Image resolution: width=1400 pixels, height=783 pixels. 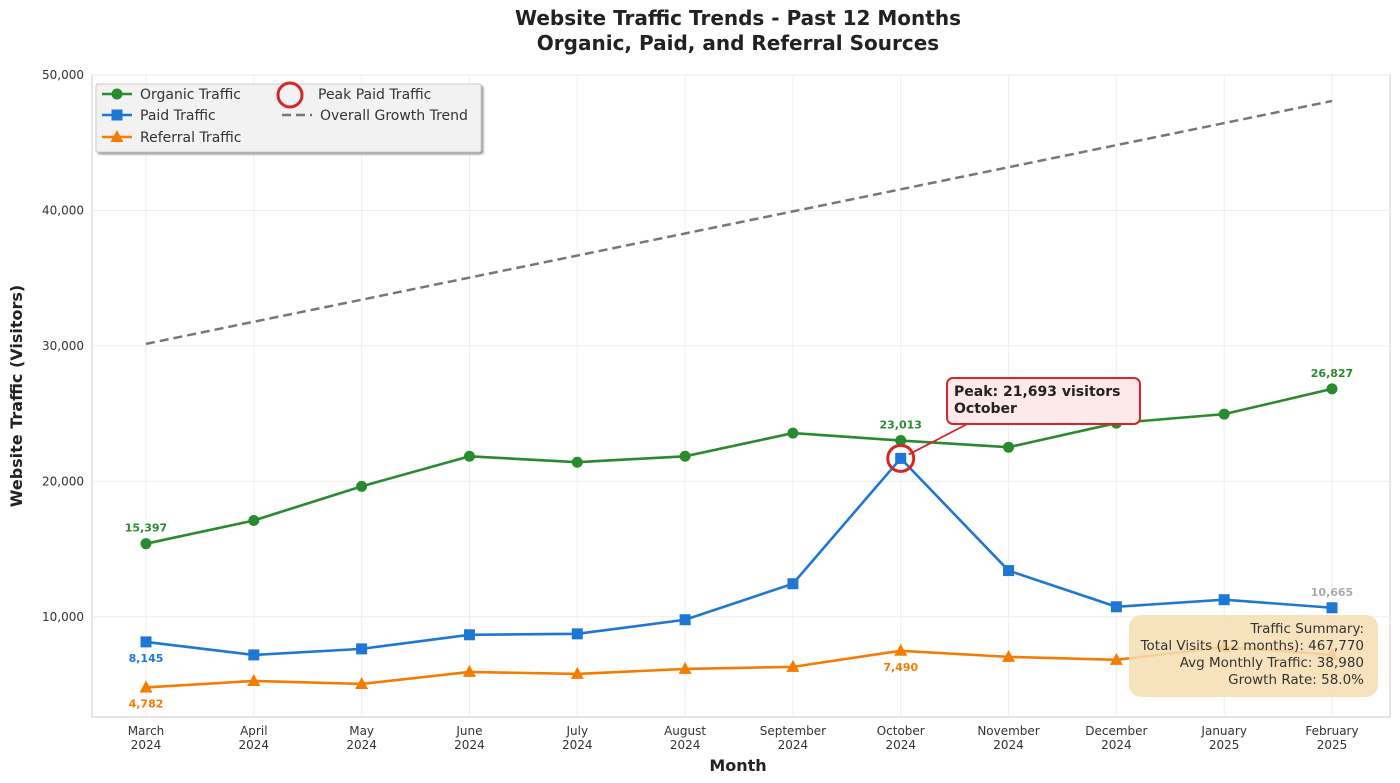 What do you see at coordinates (63, 617) in the screenshot?
I see `y-tick-label: 10,000` at bounding box center [63, 617].